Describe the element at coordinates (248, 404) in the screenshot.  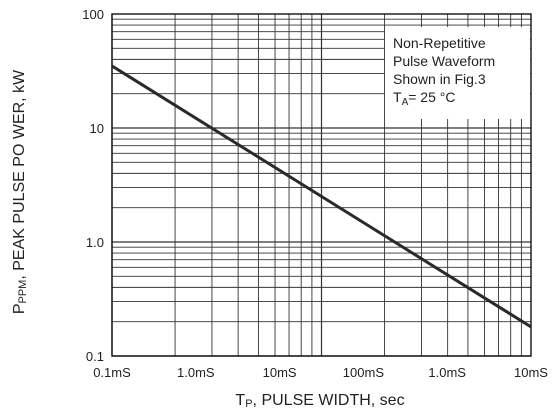
I see `x-axis-label-sub: P` at that location.